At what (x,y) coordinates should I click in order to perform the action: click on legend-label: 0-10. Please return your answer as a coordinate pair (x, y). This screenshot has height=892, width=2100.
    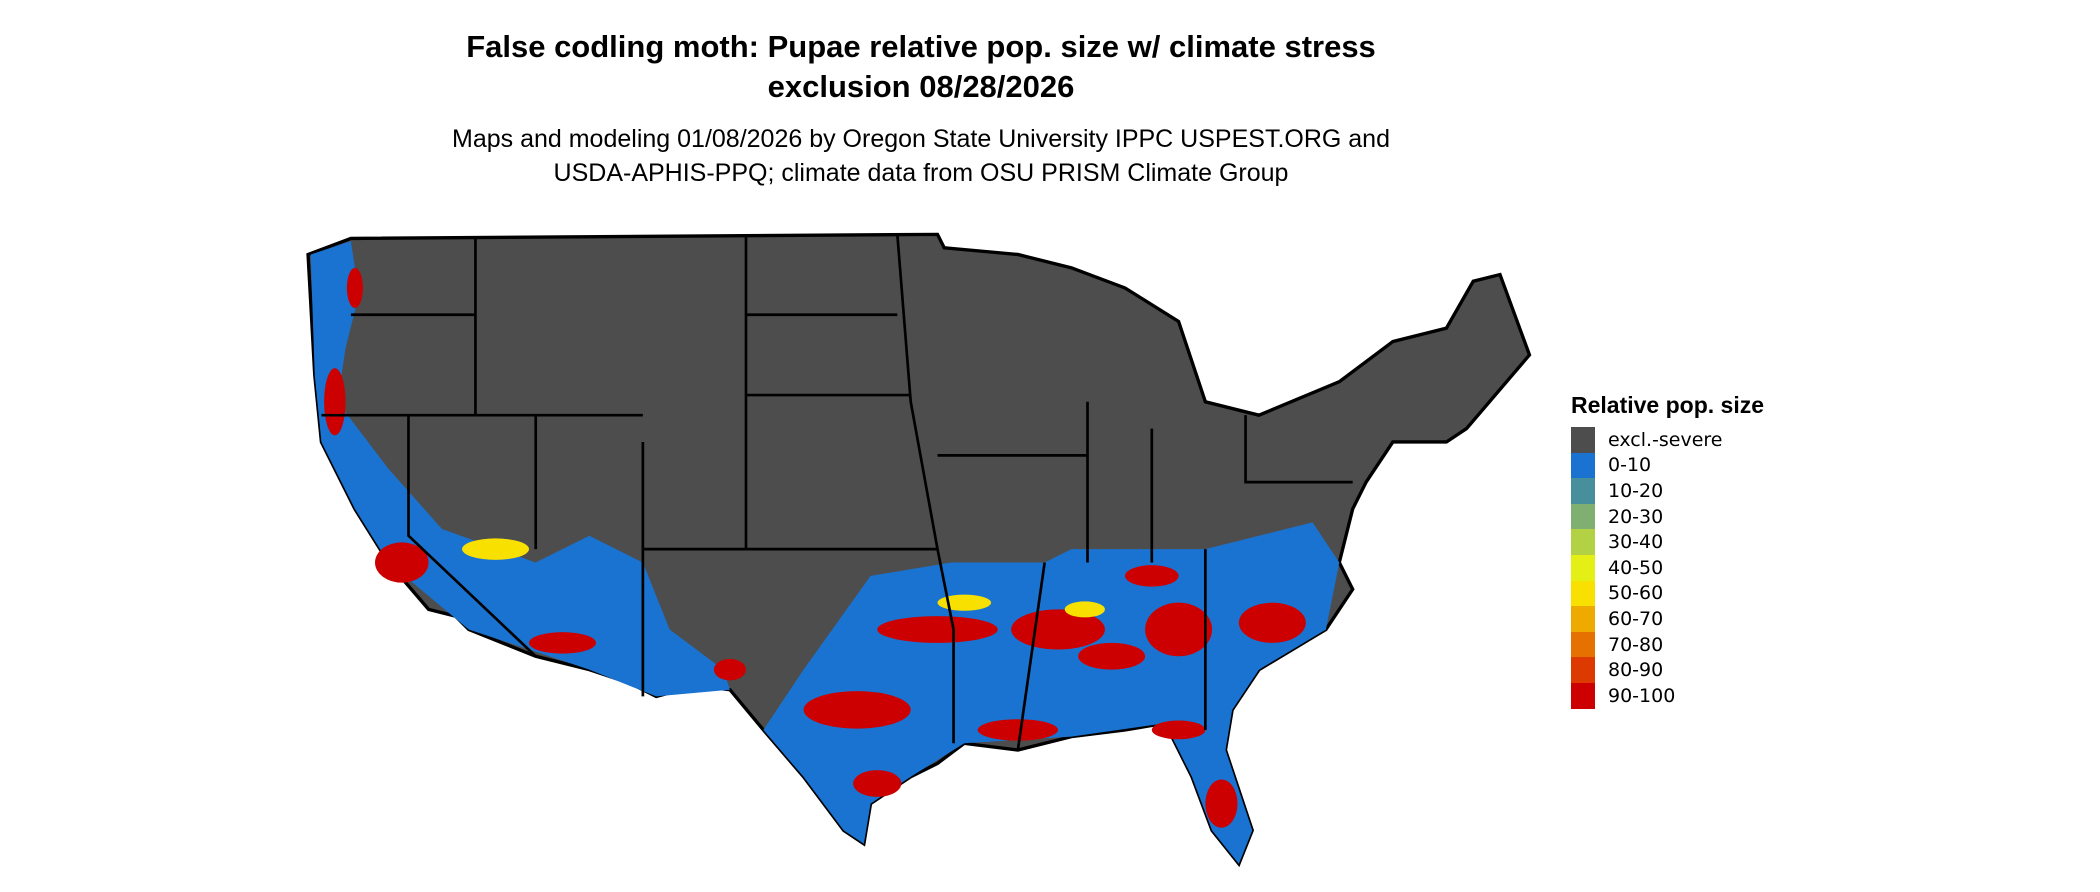
    Looking at the image, I should click on (1630, 465).